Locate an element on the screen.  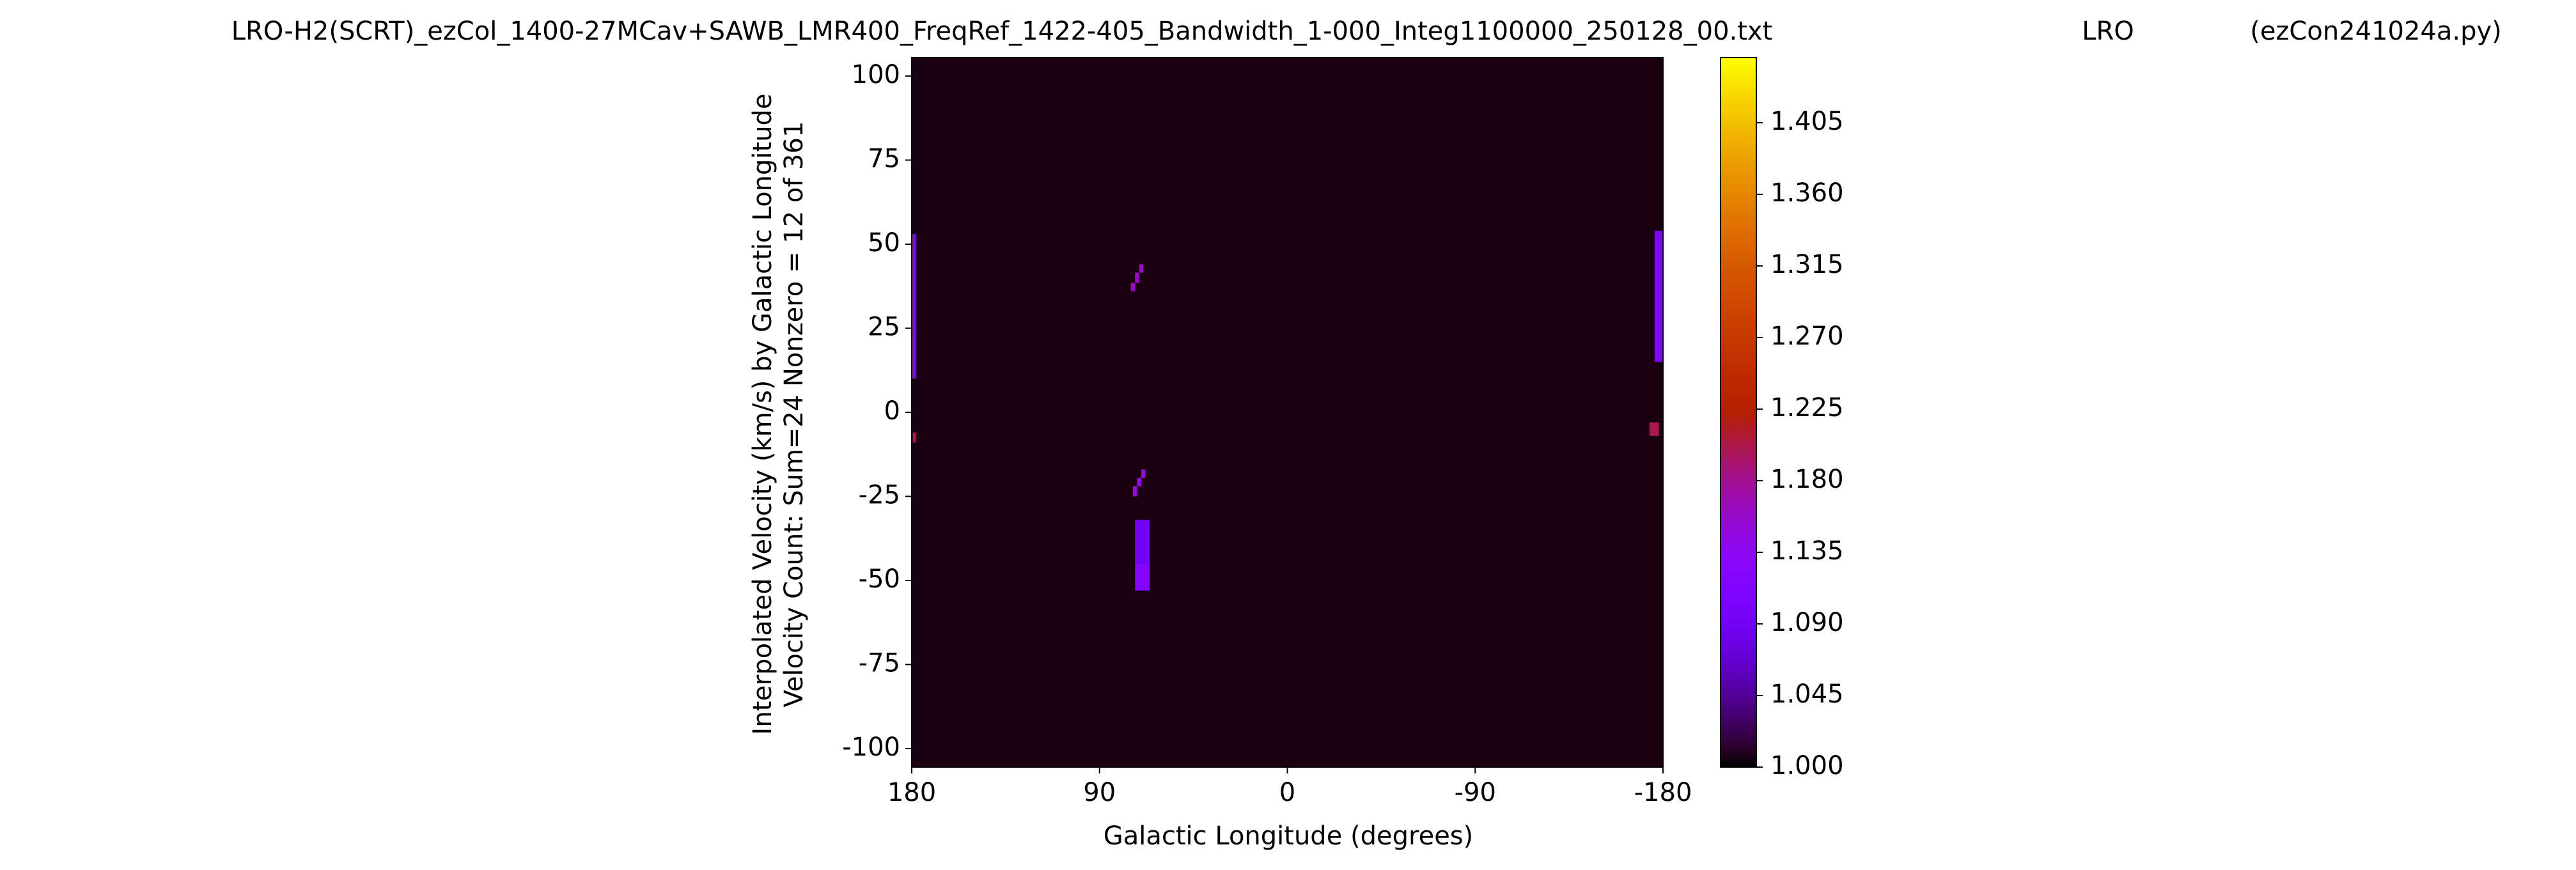
colorbar-tick-label: 1.225 is located at coordinates (1807, 408).